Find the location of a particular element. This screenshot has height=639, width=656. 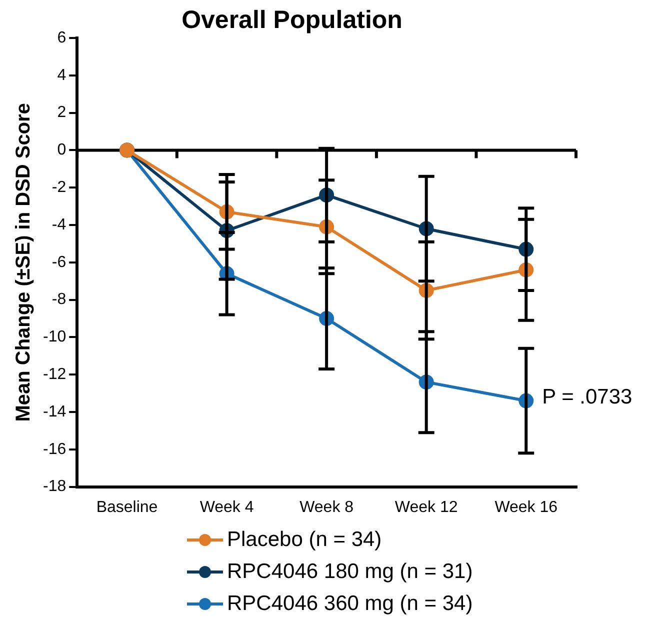

x-tick-label: Week 16 is located at coordinates (526, 507).